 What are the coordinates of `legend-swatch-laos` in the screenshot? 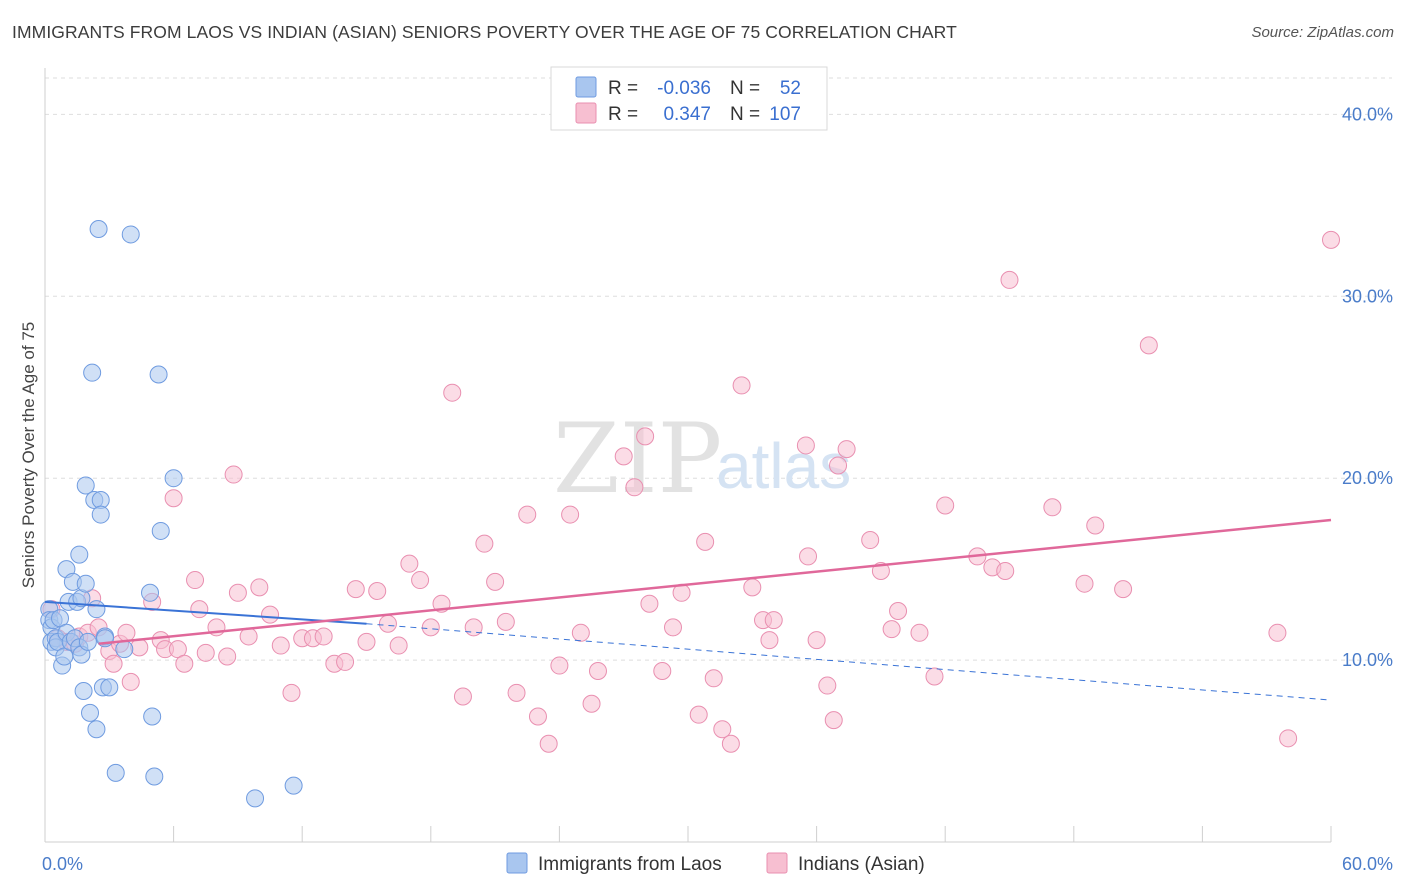 It's located at (586, 87).